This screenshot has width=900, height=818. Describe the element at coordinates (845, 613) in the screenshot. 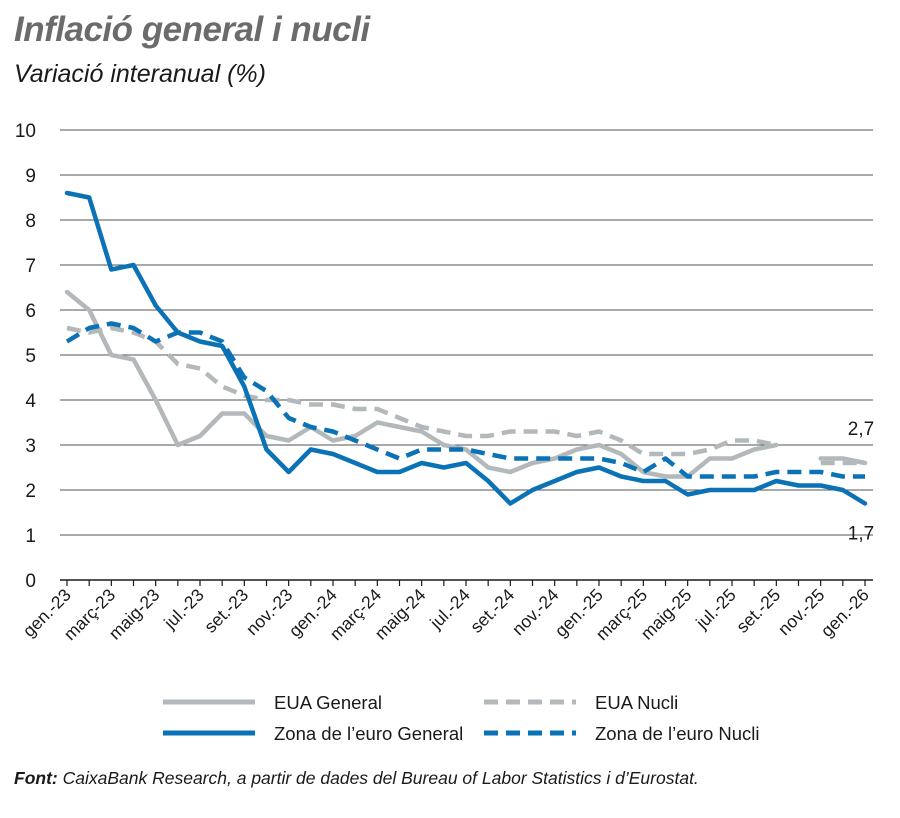

I see `x-tick-label: gen.-26` at that location.